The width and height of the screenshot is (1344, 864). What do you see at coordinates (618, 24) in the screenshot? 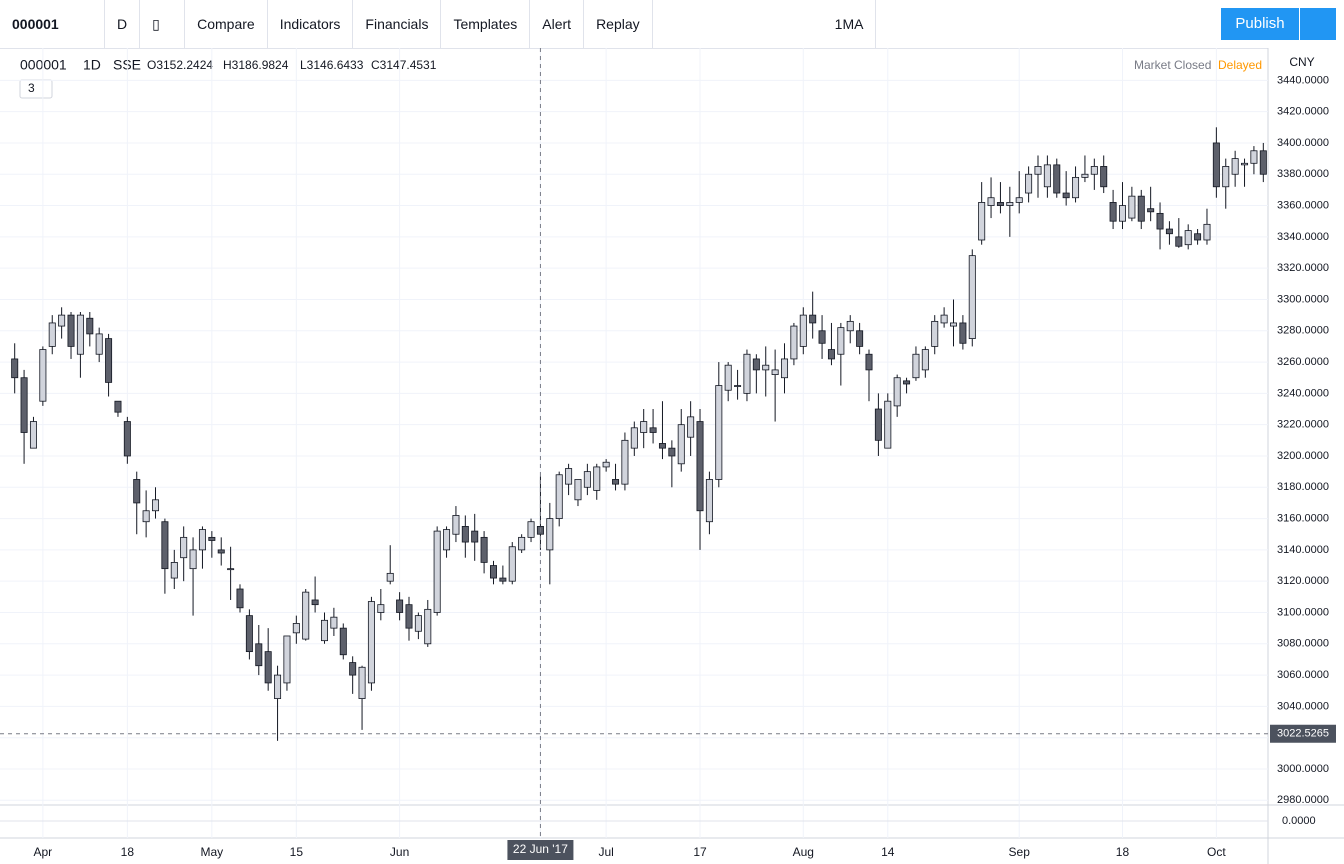
I see `replay: Replay` at bounding box center [618, 24].